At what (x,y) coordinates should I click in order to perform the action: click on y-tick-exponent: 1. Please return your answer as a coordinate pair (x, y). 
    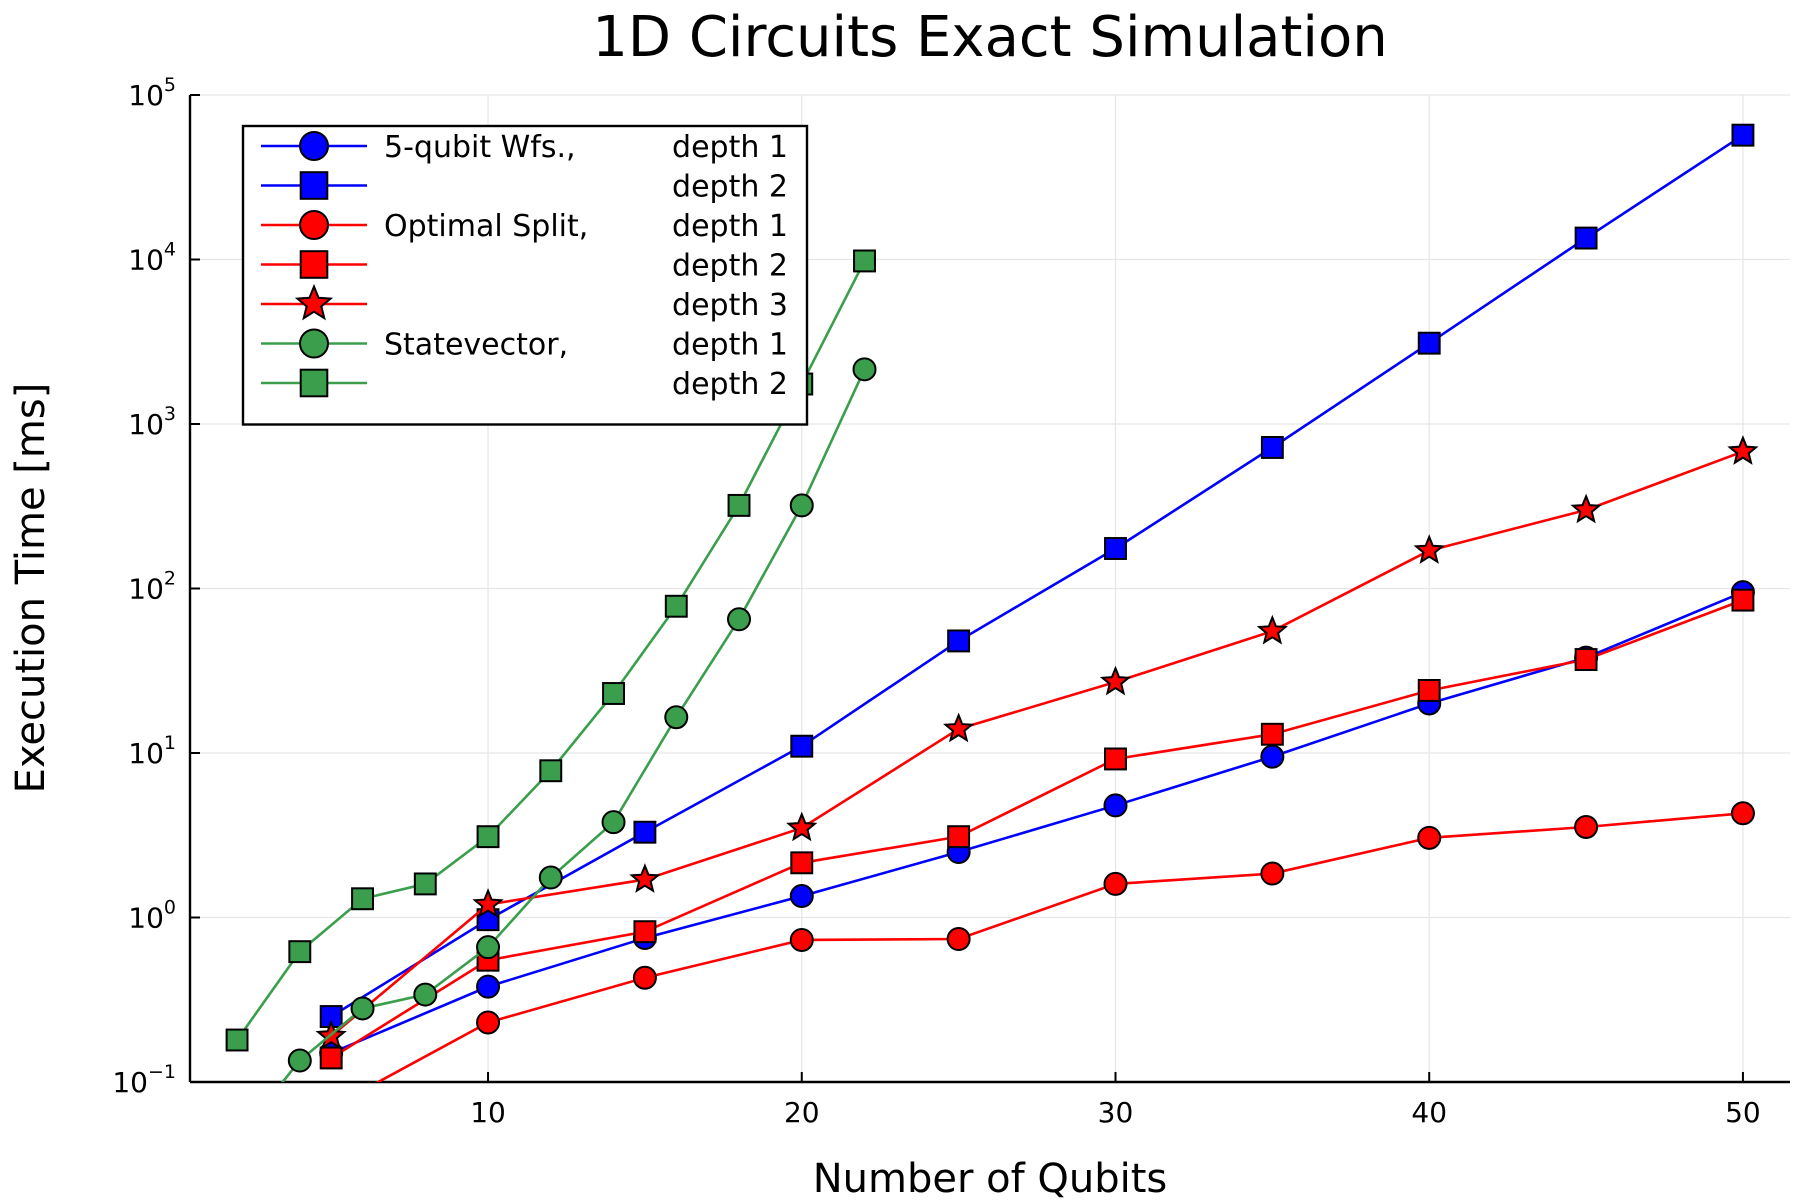
    Looking at the image, I should click on (170, 743).